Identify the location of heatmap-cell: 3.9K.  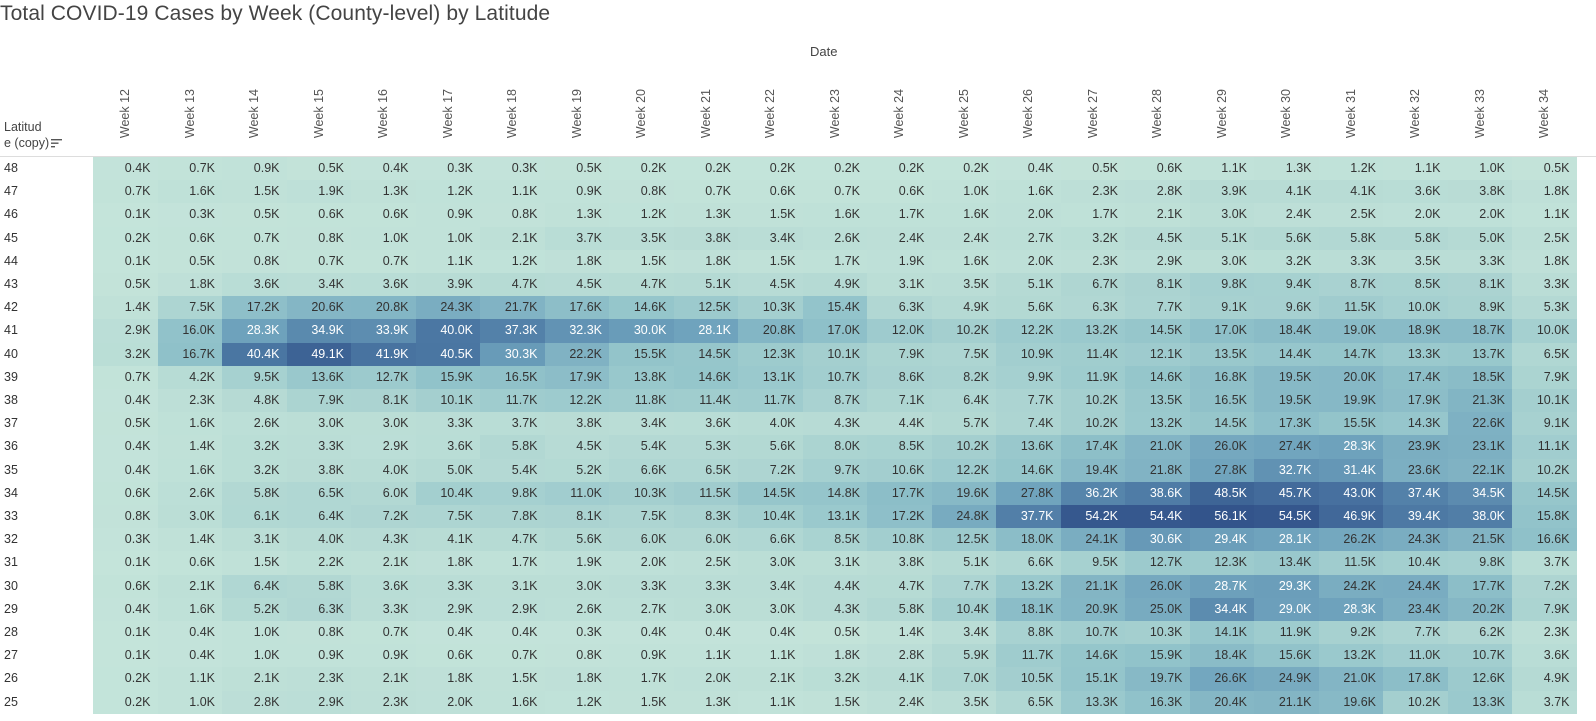
(447, 285).